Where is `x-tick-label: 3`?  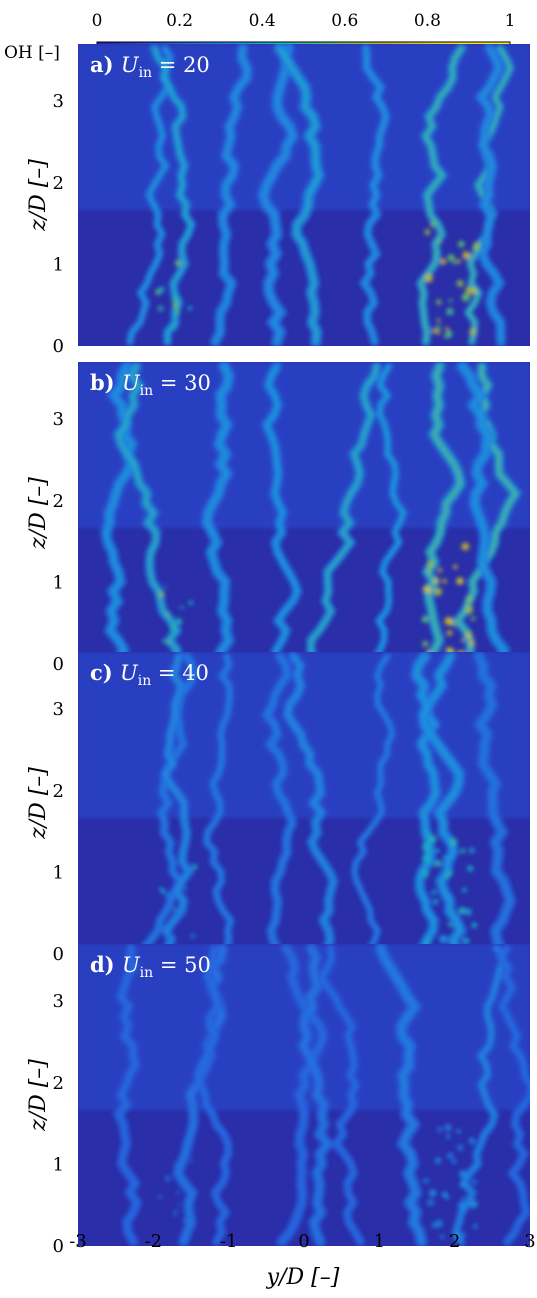 x-tick-label: 3 is located at coordinates (529, 1241).